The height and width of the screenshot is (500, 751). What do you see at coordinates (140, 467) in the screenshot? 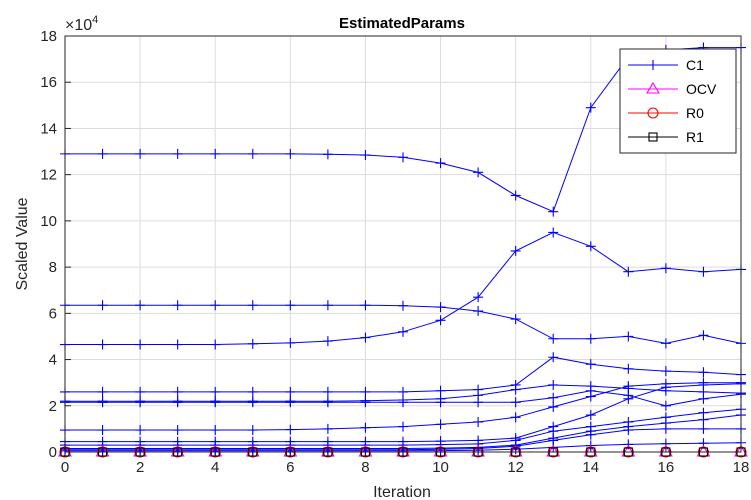
I see `x-tick-label: 2` at bounding box center [140, 467].